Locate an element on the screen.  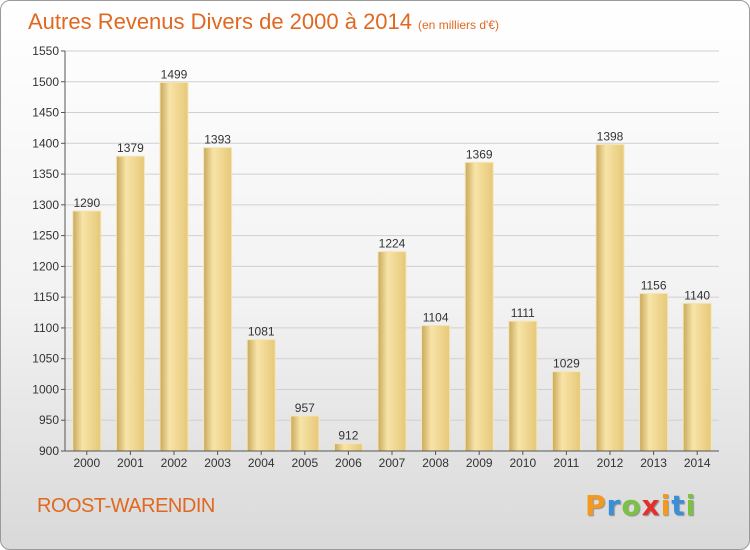
data-label-2002: 1499 is located at coordinates (174, 74).